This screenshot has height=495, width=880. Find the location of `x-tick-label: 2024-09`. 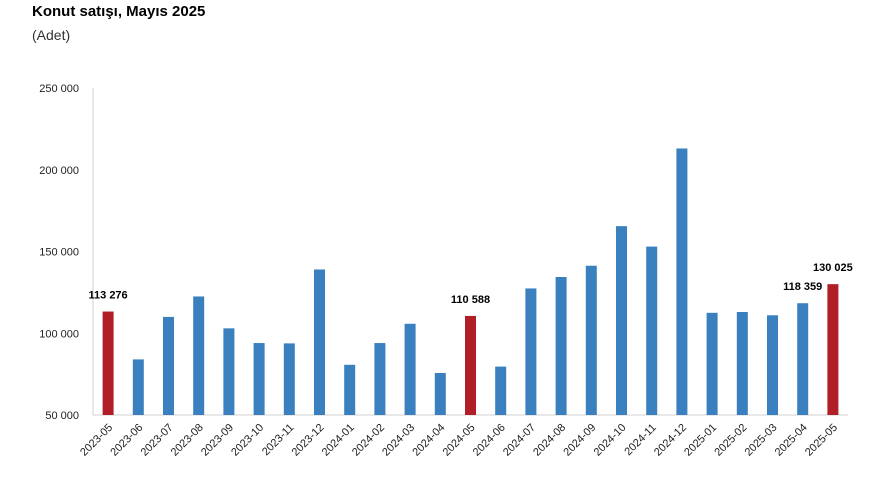

x-tick-label: 2024-09 is located at coordinates (579, 440).